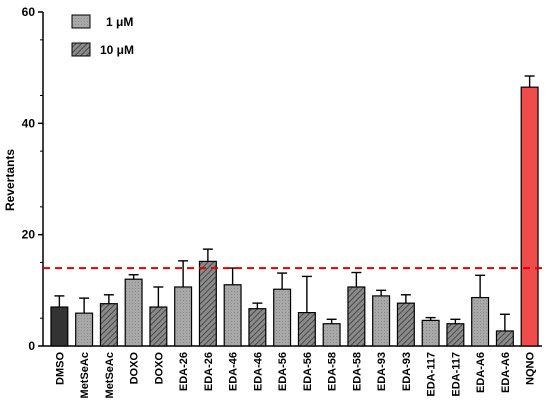 The image size is (550, 415). I want to click on y-tick-label: 20, so click(29, 235).